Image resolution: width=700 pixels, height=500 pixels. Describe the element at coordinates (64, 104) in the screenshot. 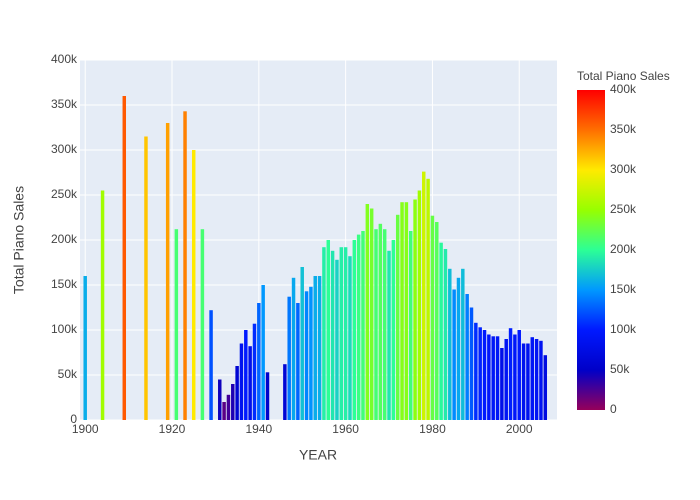

I see `y-tick-label: 350k` at that location.